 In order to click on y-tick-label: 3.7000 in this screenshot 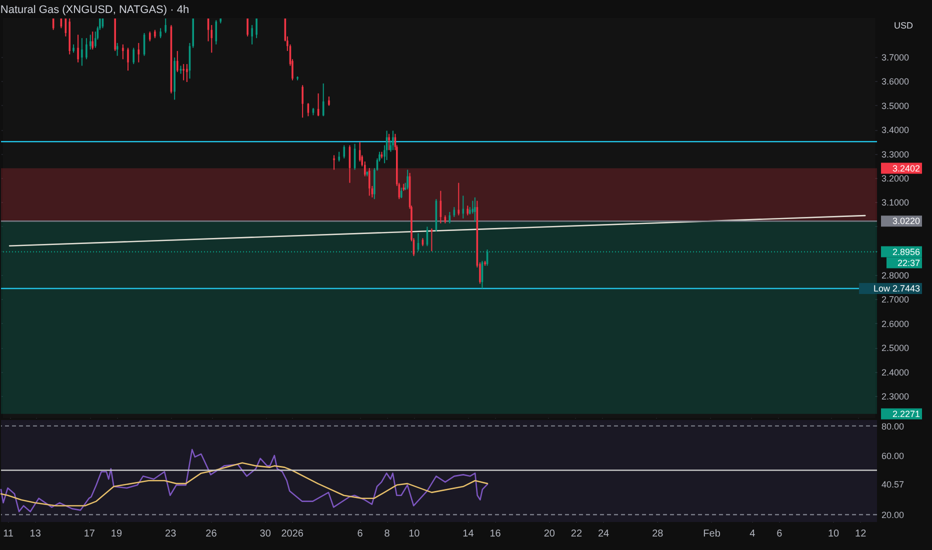, I will do `click(896, 57)`.